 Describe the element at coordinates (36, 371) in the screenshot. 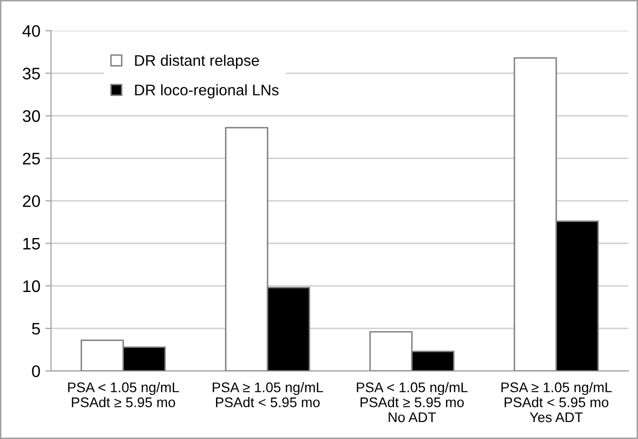

I see `y-tick-label: 0` at that location.